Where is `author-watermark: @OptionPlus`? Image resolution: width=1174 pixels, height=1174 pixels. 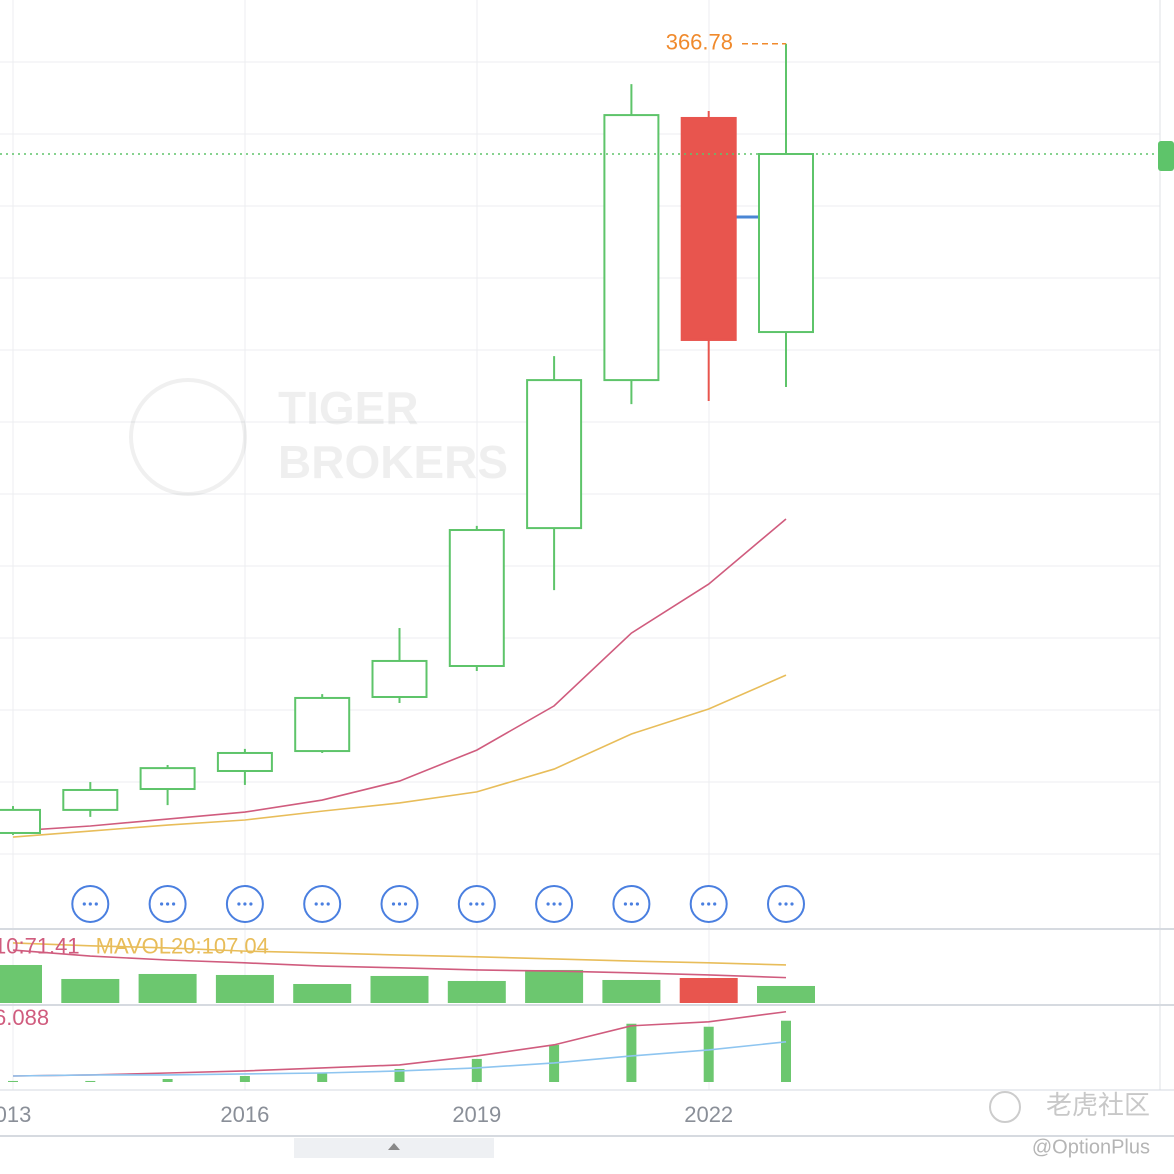 author-watermark: @OptionPlus is located at coordinates (1091, 1147).